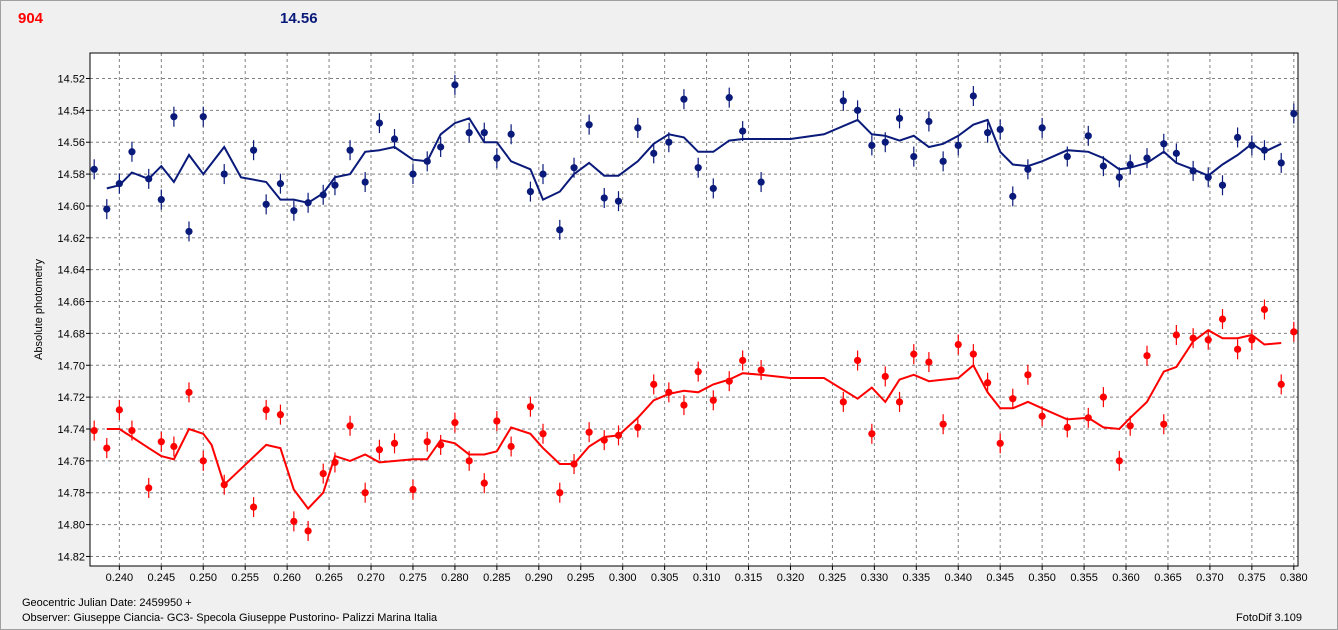  What do you see at coordinates (203, 578) in the screenshot?
I see `x-tick-label: 0.250` at bounding box center [203, 578].